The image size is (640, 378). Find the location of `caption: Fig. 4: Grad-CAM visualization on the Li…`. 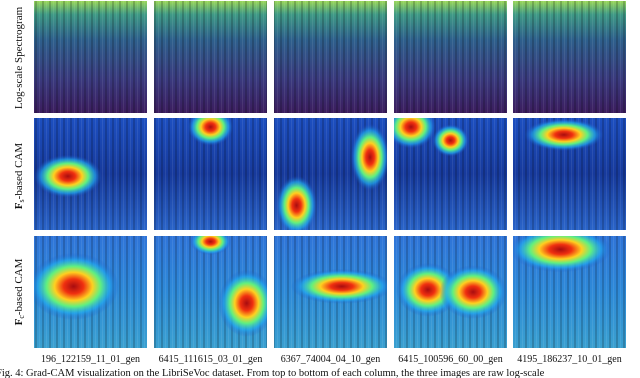

caption: Fig. 4: Grad-CAM visualization on the Li… is located at coordinates (272, 373).